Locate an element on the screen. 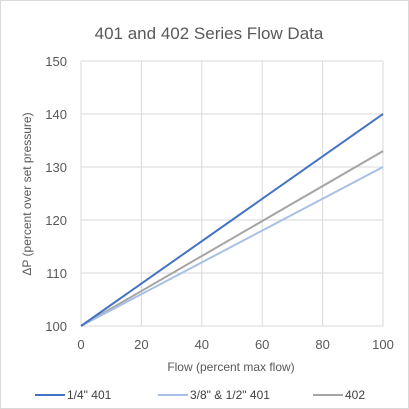  y-axis-label: ΔP (percent over set pressure) is located at coordinates (27, 193).